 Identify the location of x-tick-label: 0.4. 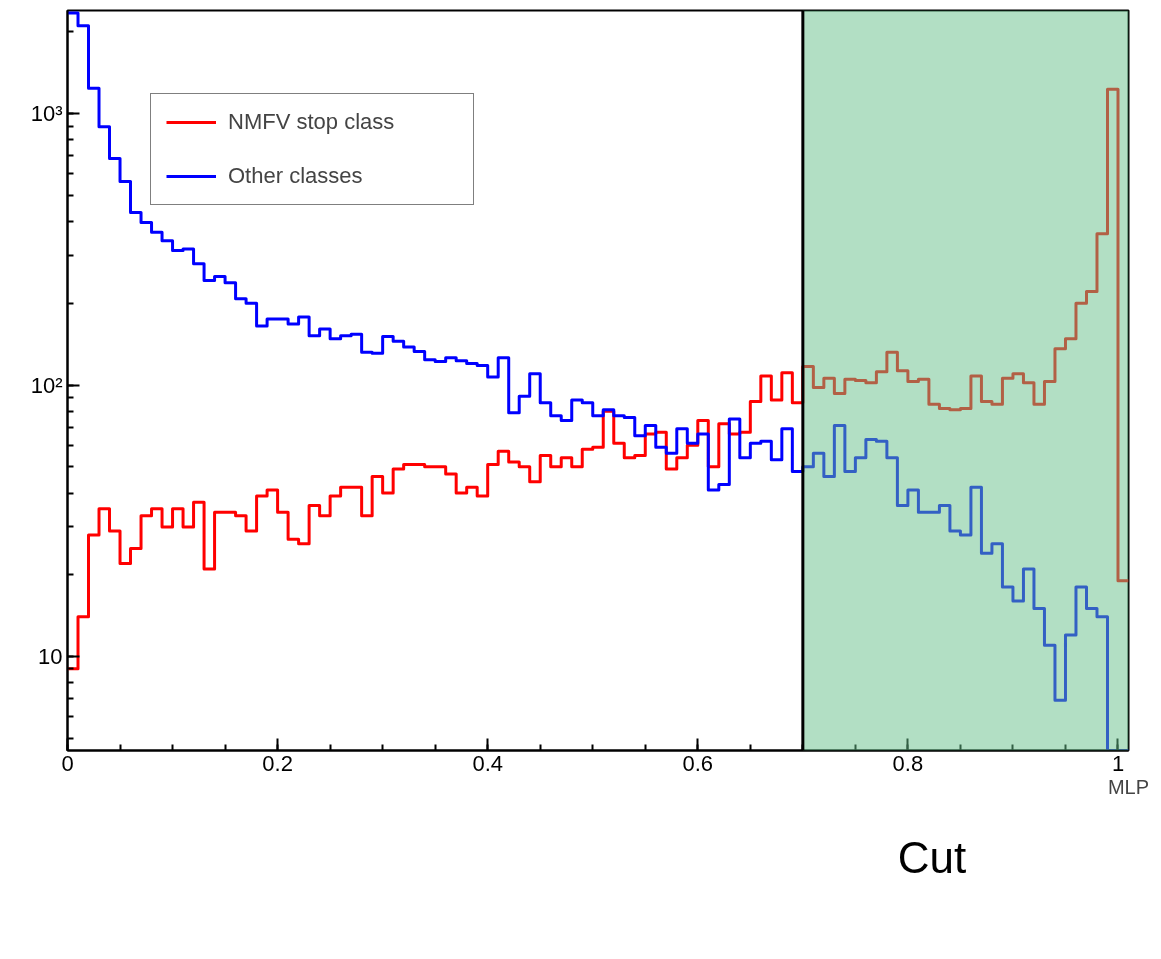
(487, 763).